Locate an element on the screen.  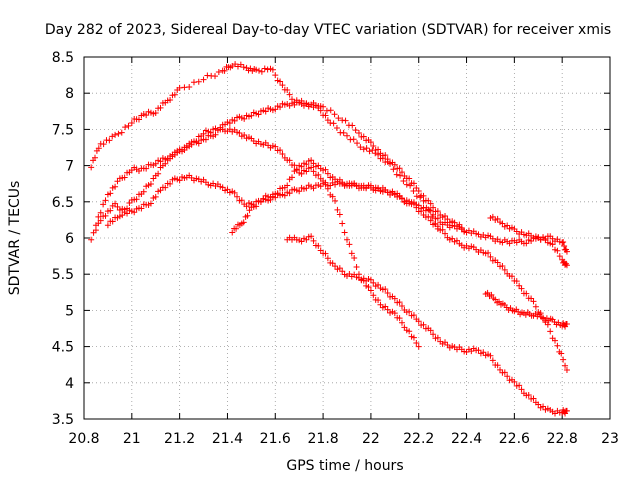
y-axis-label: SDTVAR / TECUs is located at coordinates (15, 238).